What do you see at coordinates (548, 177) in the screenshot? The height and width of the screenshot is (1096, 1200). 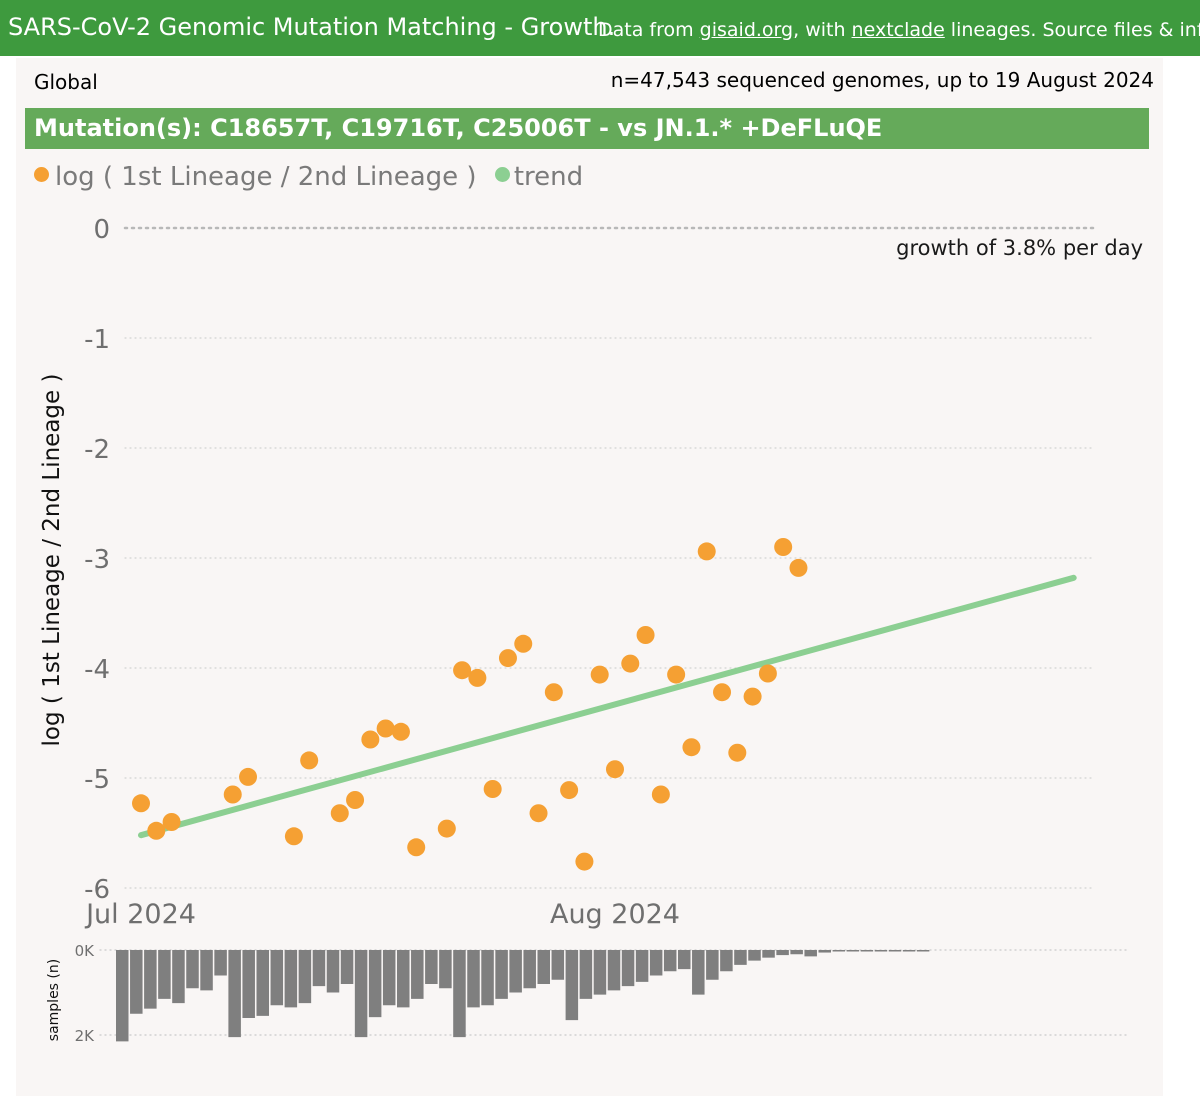 I see `legend-series2: trend` at bounding box center [548, 177].